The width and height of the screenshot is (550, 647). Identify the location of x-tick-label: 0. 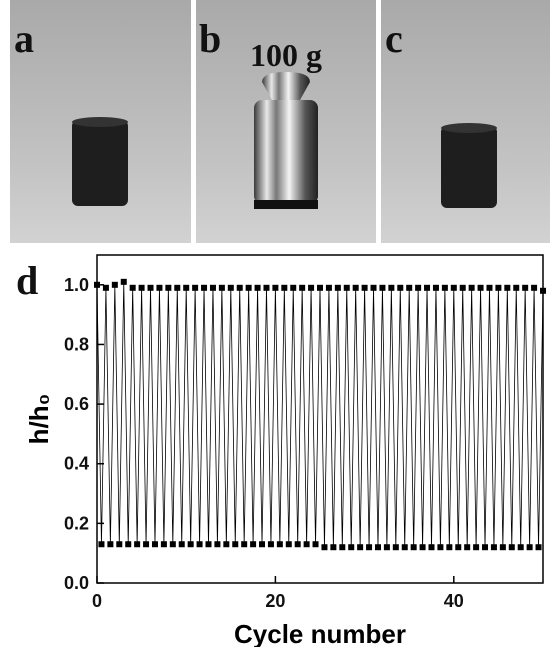
(97, 601).